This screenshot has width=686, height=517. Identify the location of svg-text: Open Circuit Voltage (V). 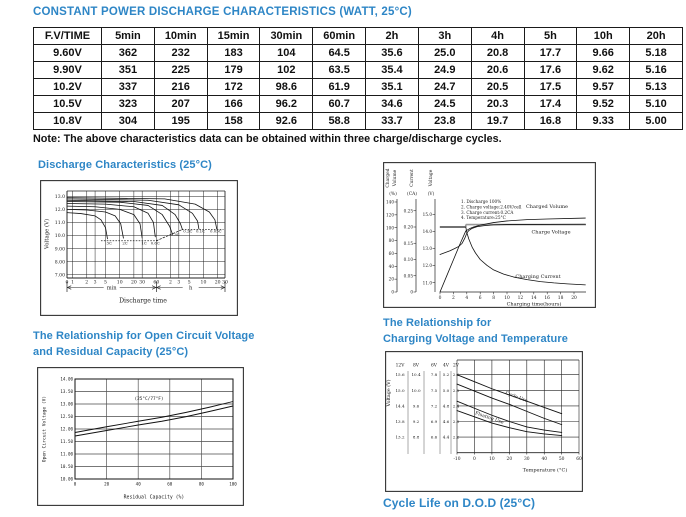
(45, 429).